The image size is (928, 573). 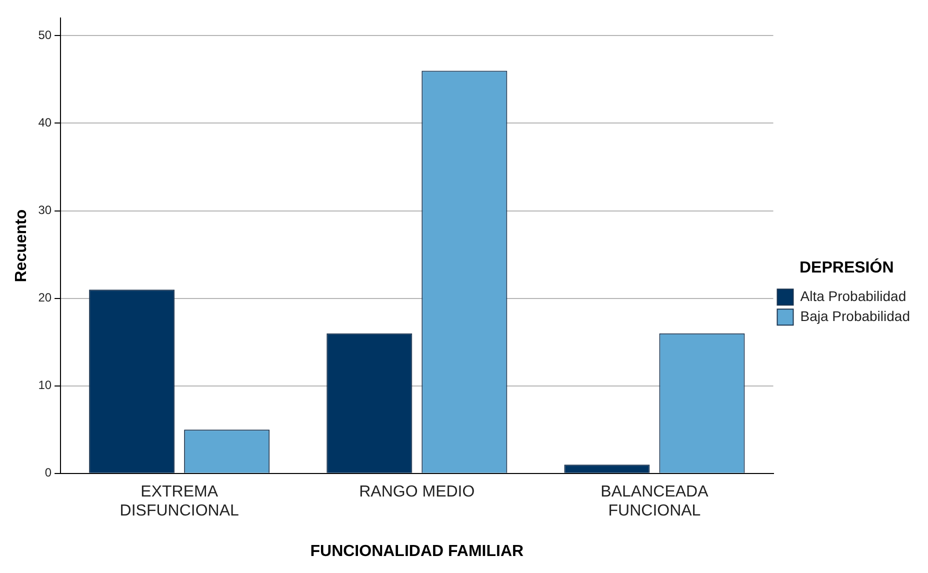 What do you see at coordinates (654, 501) in the screenshot?
I see `x-tick-label: BALANCEADA FUNCIONAL` at bounding box center [654, 501].